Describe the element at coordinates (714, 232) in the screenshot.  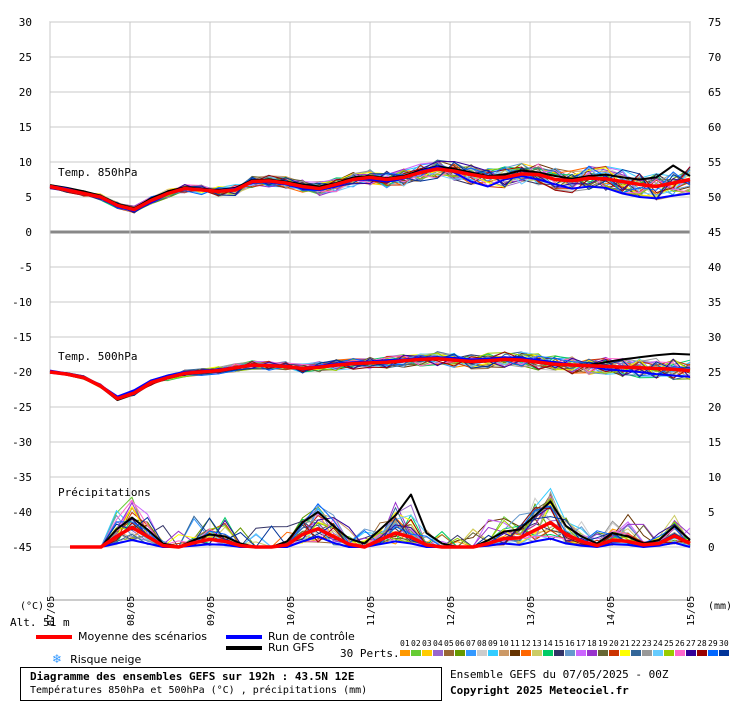
I see `right-tick-label: 45` at that location.